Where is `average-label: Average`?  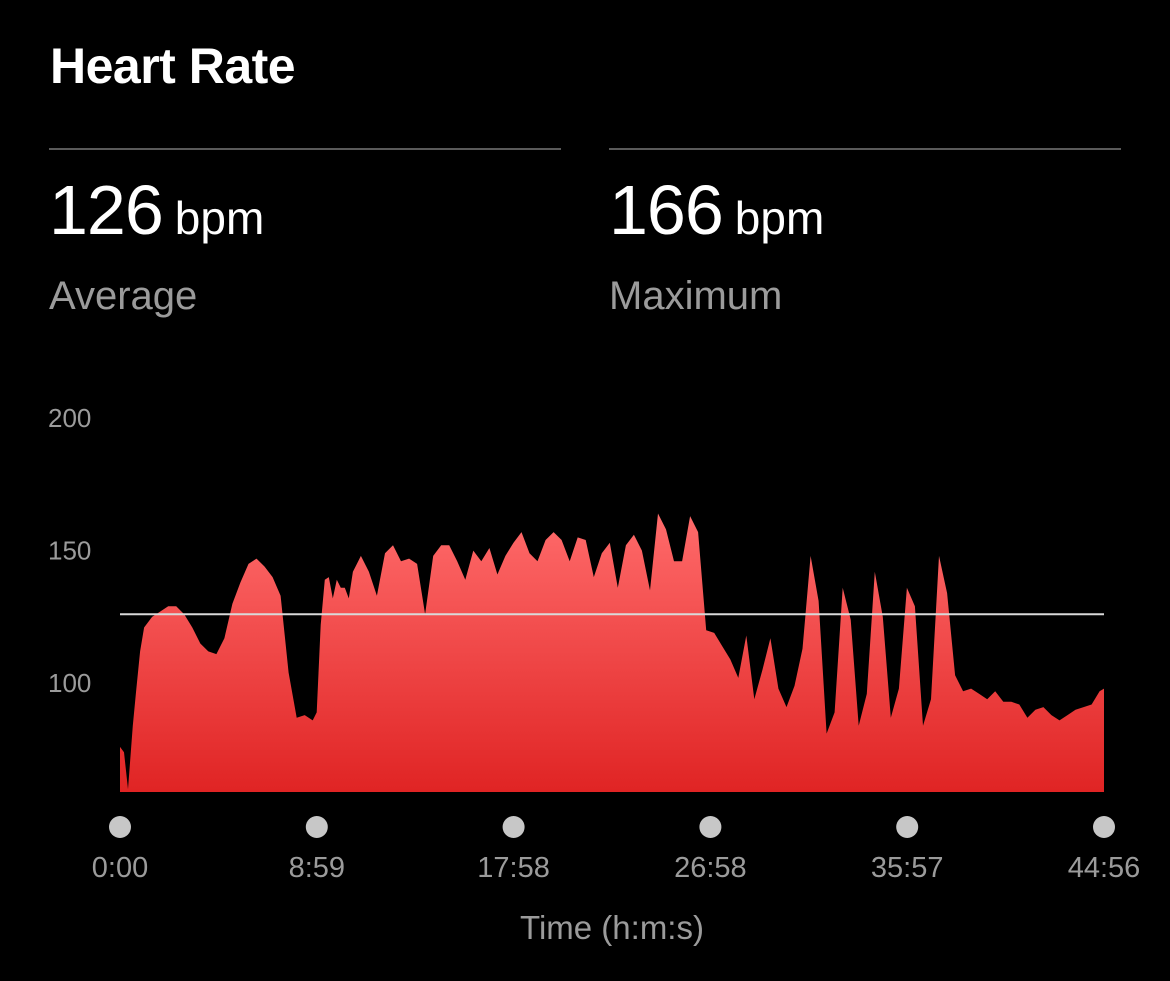
average-label: Average is located at coordinates (123, 296).